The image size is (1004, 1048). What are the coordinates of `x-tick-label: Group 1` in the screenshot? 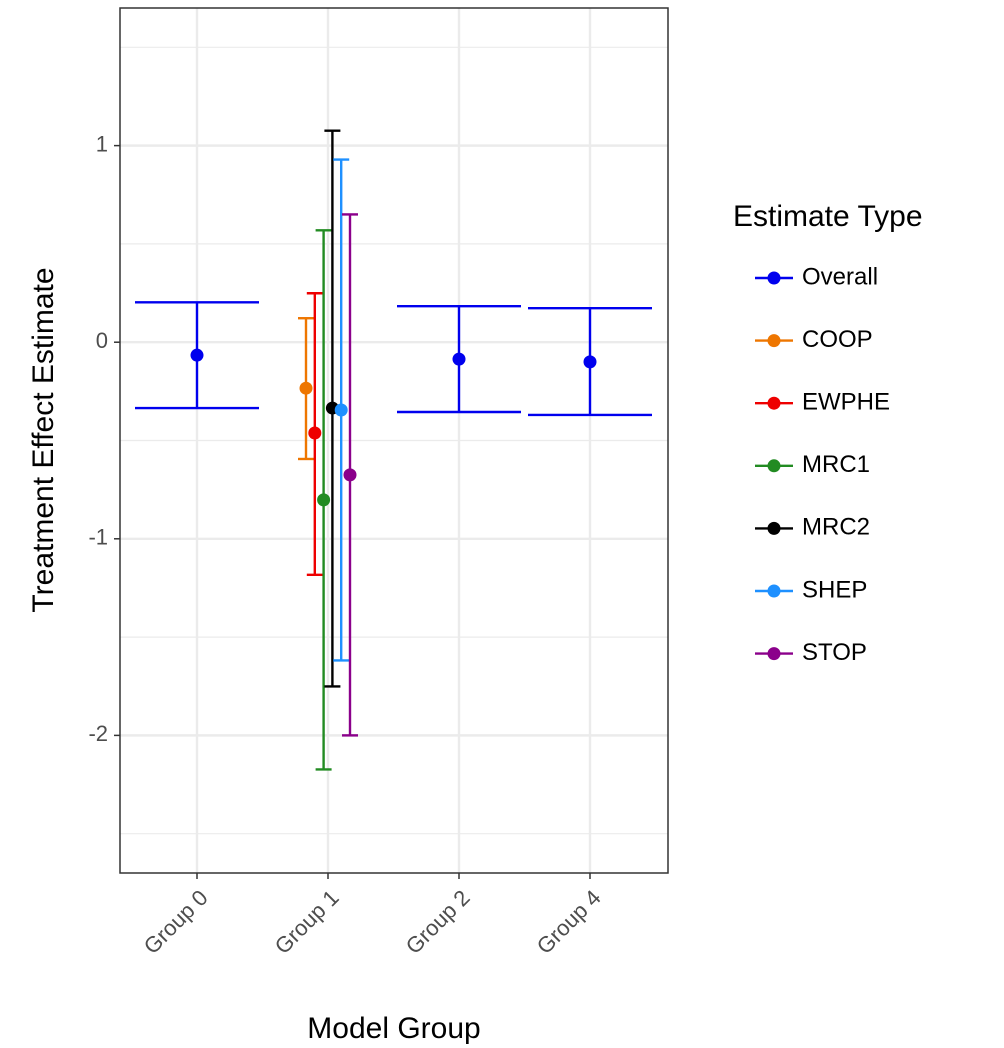 It's located at (307, 922).